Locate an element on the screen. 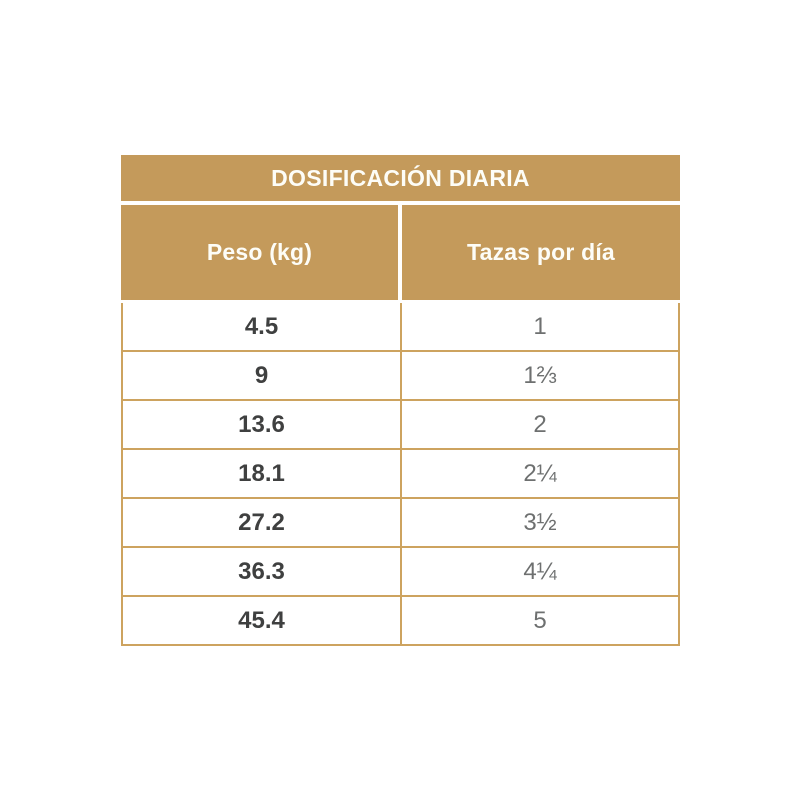  tazas-value: 3½ is located at coordinates (540, 522).